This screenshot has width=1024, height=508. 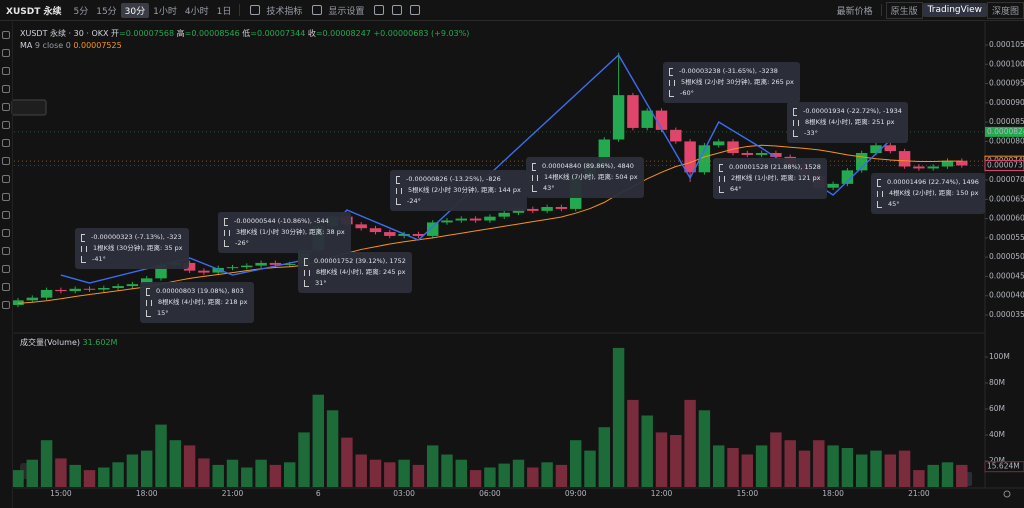 I want to click on indicators: 技术指标, so click(x=284, y=11).